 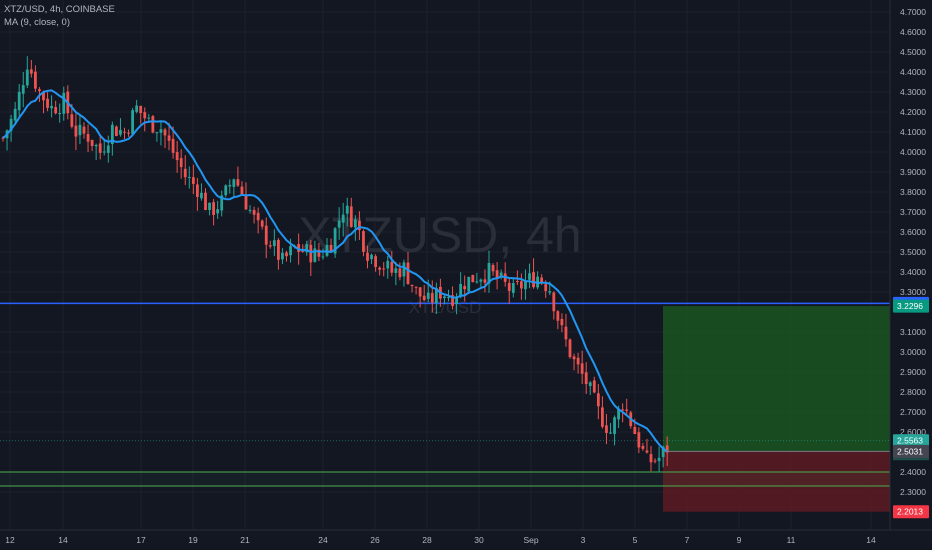 I want to click on price-tick-label: 2.4000, so click(x=913, y=472).